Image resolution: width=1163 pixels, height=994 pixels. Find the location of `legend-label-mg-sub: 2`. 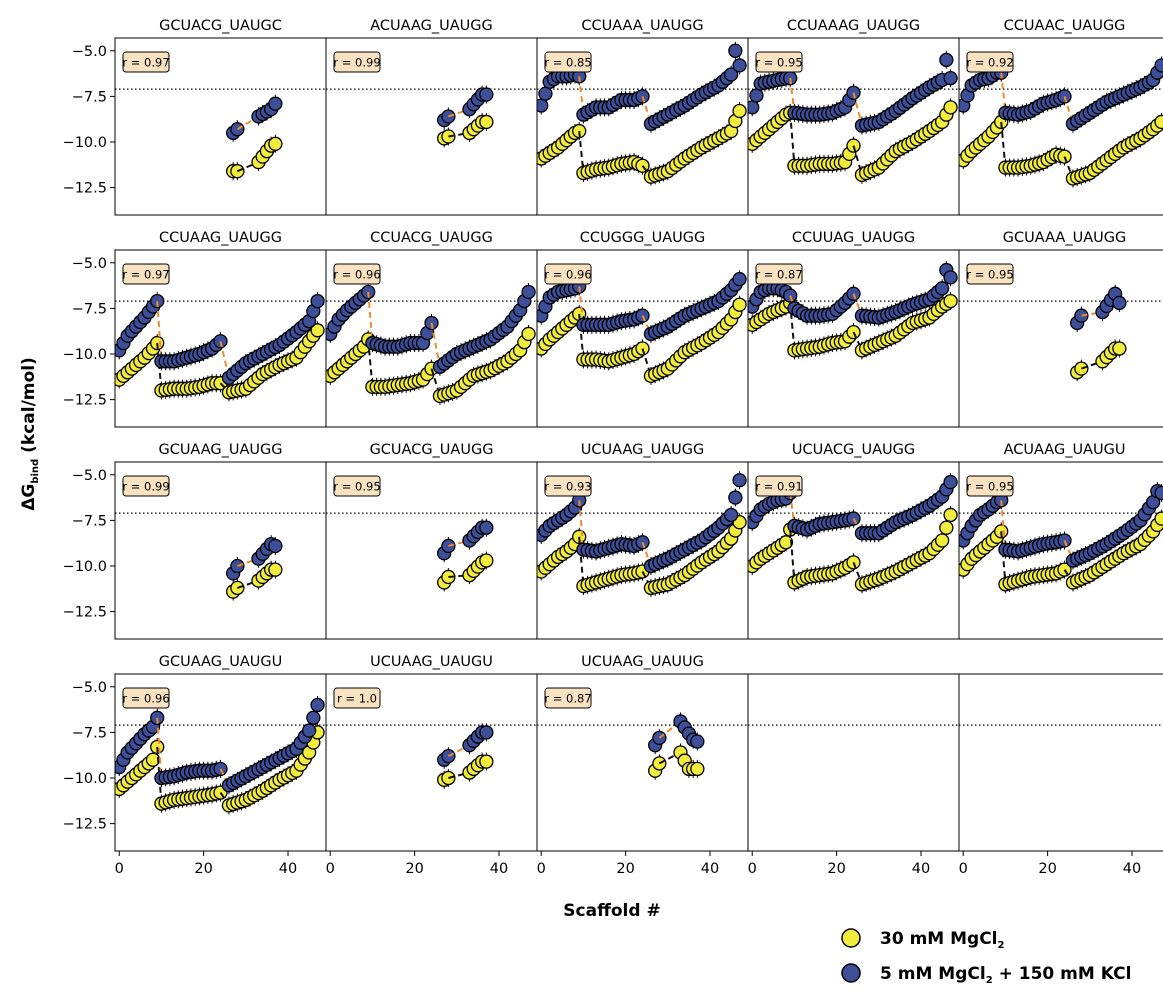

legend-label-mg-sub: 2 is located at coordinates (1001, 945).